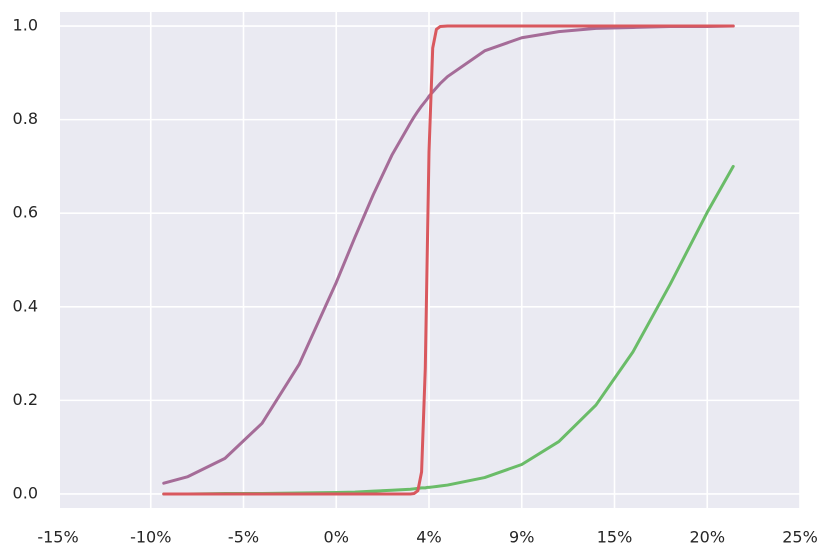  What do you see at coordinates (336, 537) in the screenshot?
I see `x-tick-label: 0%` at bounding box center [336, 537].